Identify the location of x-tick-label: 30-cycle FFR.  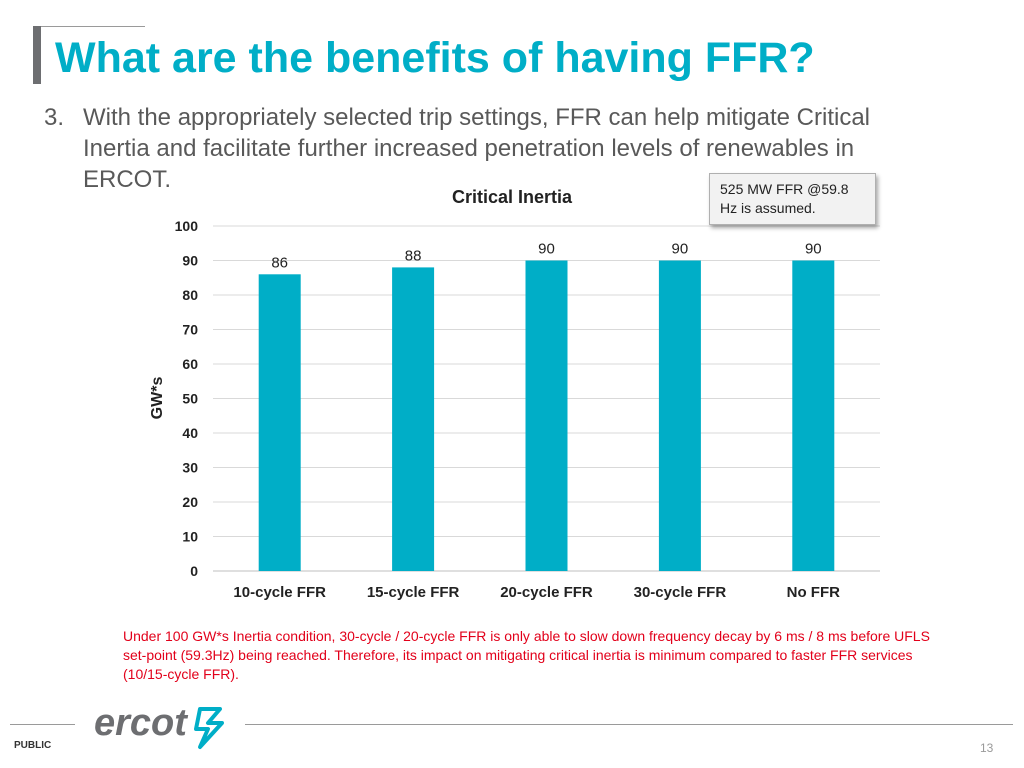
(680, 592).